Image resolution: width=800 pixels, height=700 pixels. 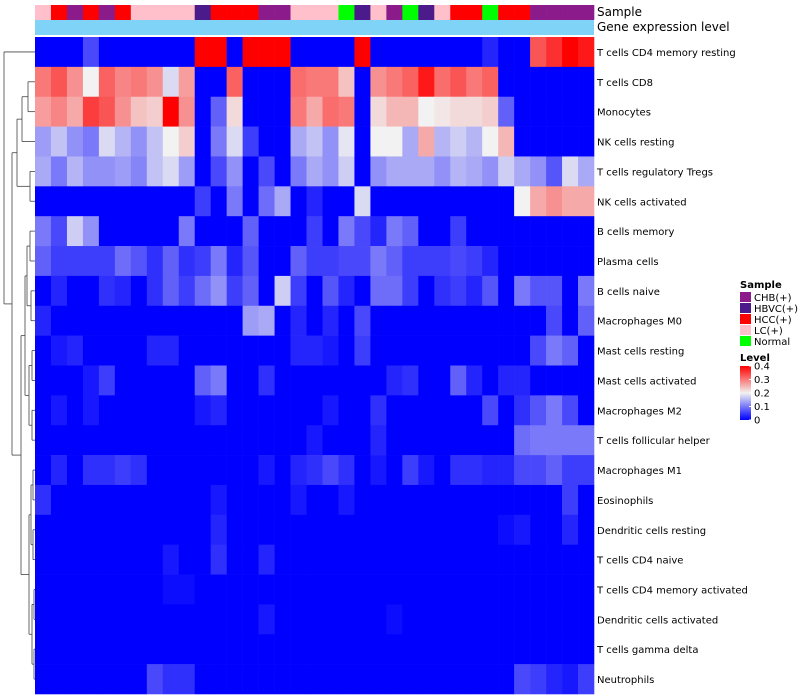 What do you see at coordinates (772, 342) in the screenshot?
I see `sample-legend-label: Normal` at bounding box center [772, 342].